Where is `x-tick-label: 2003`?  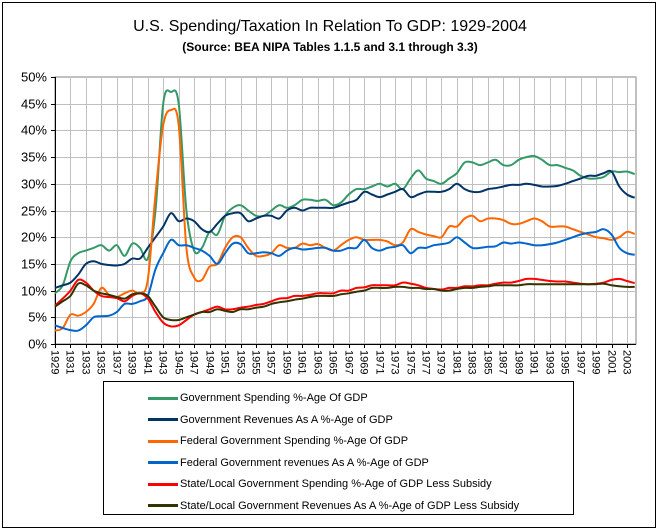 x-tick-label: 2003 is located at coordinates (627, 362).